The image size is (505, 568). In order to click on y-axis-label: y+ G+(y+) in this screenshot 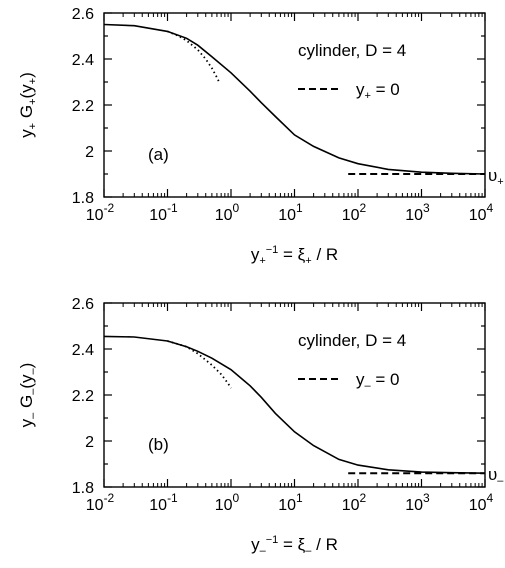, I will do `click(28, 105)`.